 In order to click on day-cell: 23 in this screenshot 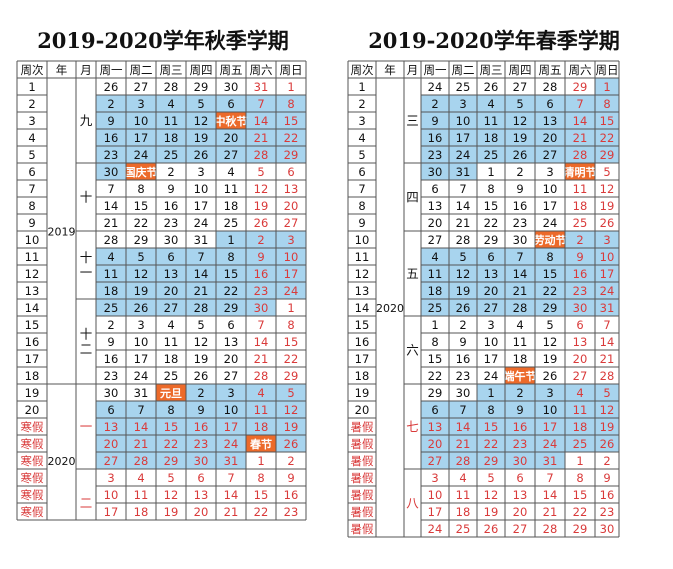, I will do `click(171, 223)`.